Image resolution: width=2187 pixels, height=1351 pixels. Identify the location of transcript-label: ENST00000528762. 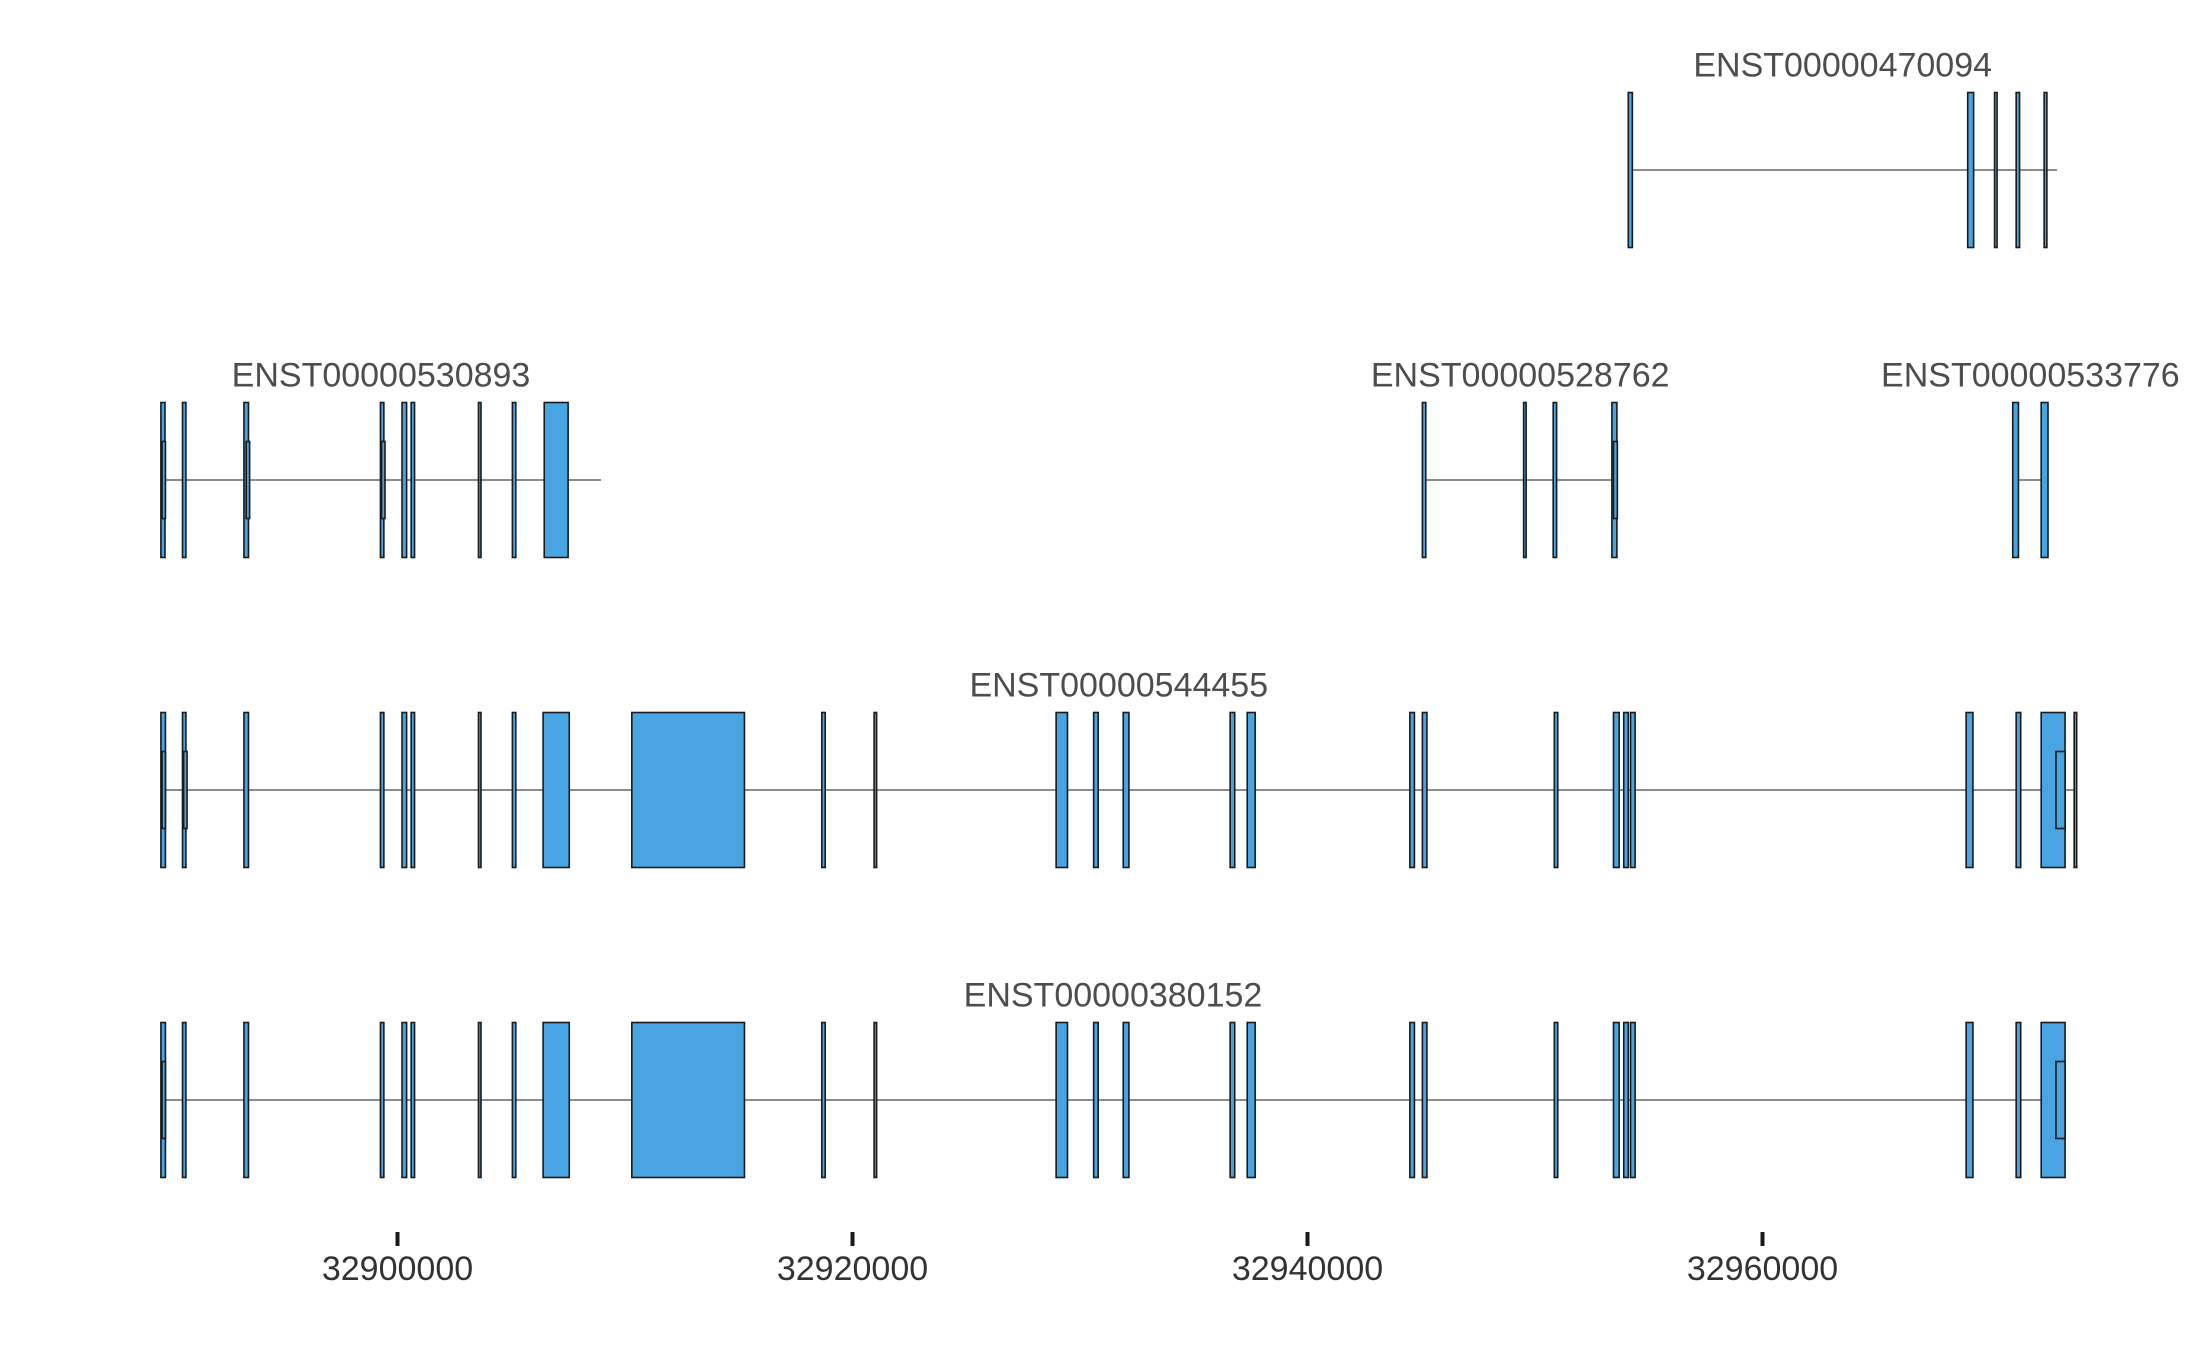
(1520, 376).